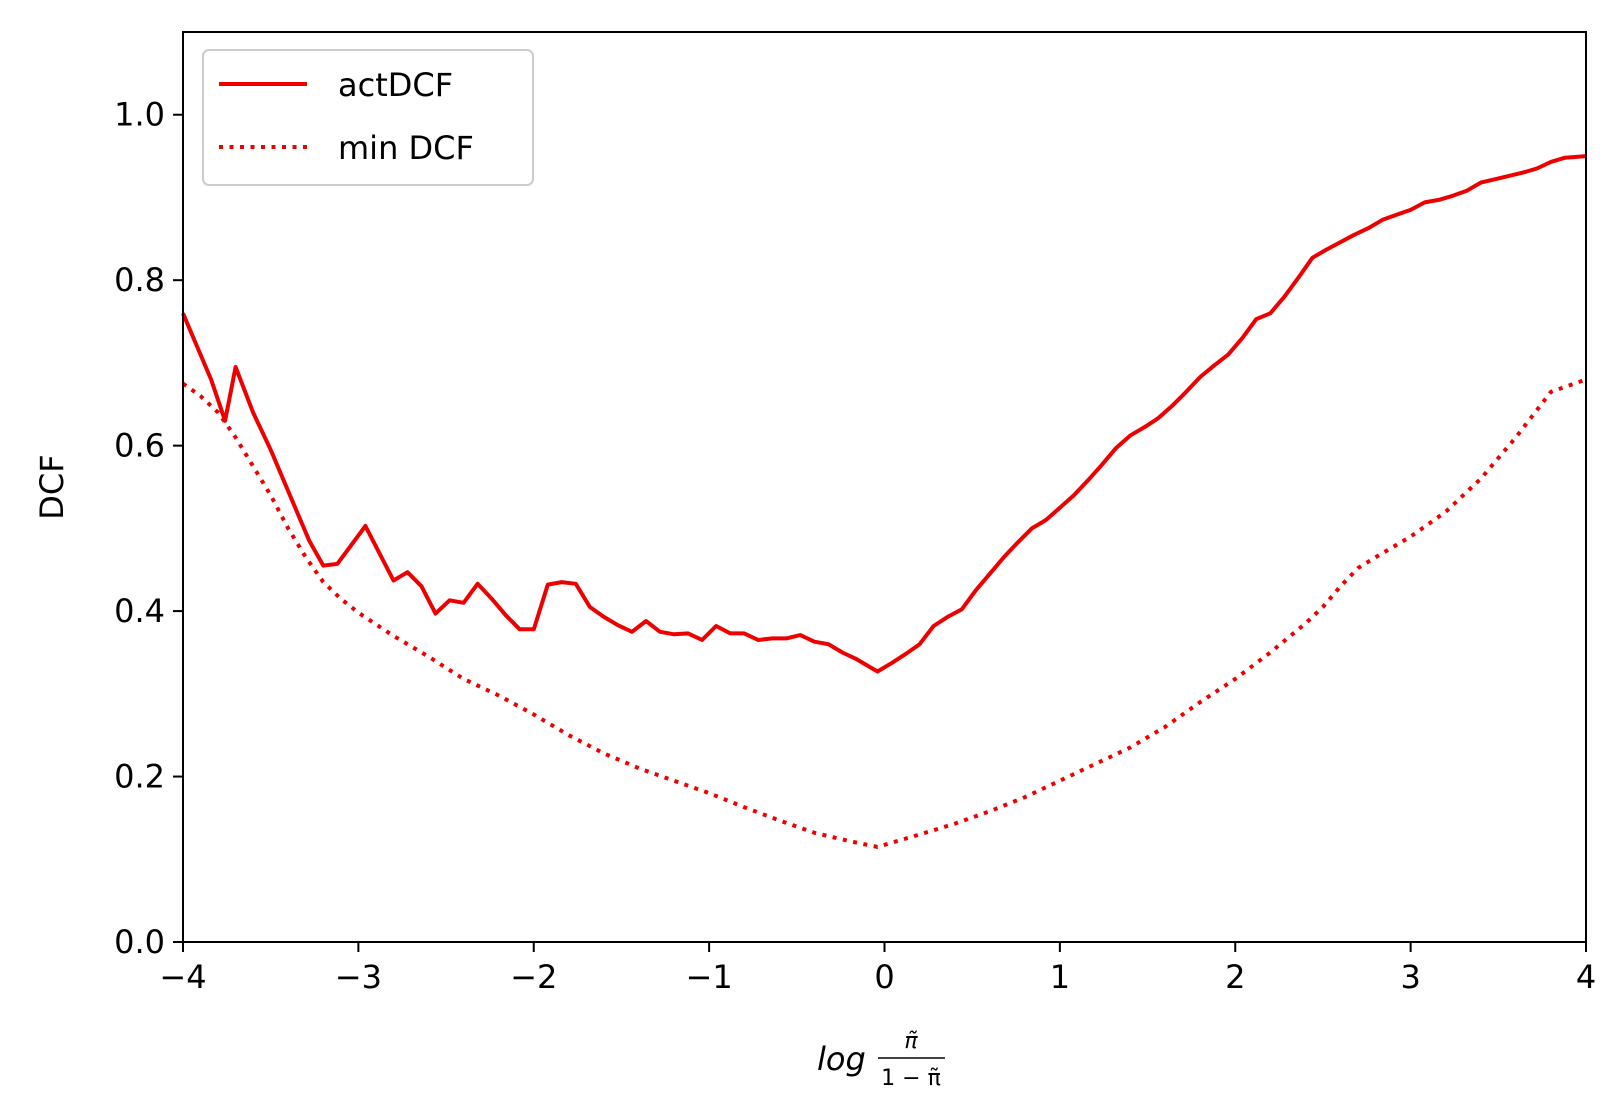  I want to click on x-tick-label: −4, so click(182, 977).